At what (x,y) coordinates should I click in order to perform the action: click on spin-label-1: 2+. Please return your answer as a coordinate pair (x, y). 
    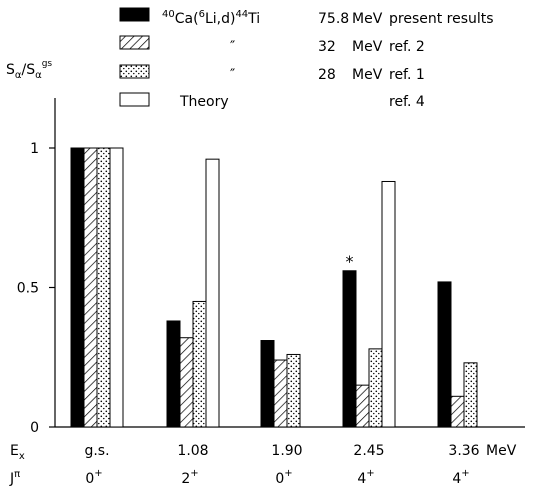
    Looking at the image, I should click on (189, 477).